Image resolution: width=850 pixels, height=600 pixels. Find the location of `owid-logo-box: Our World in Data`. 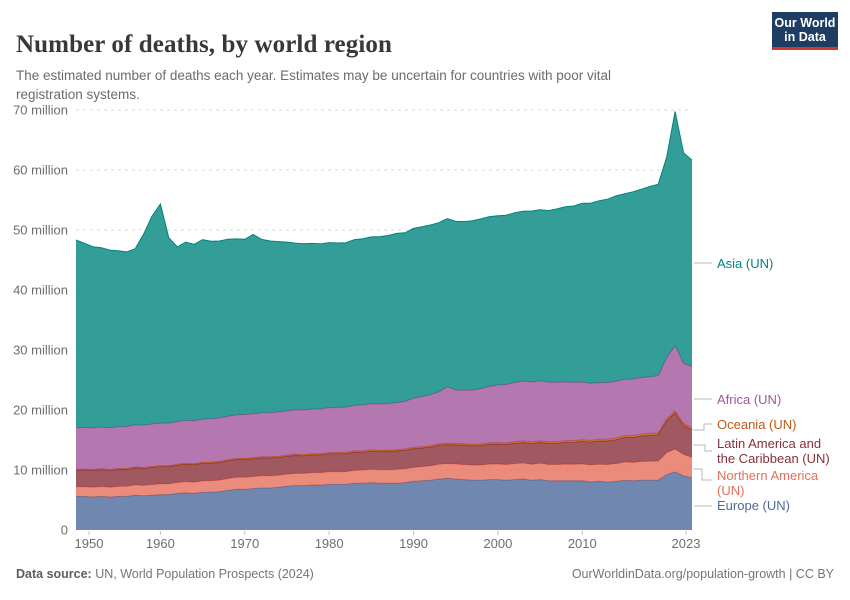

owid-logo-box: Our World in Data is located at coordinates (805, 29).